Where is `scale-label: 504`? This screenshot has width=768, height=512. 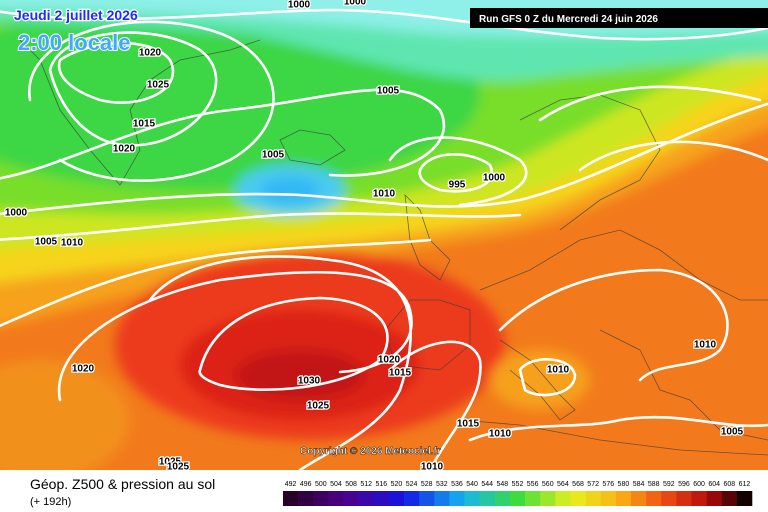
scale-label: 504 is located at coordinates (336, 484).